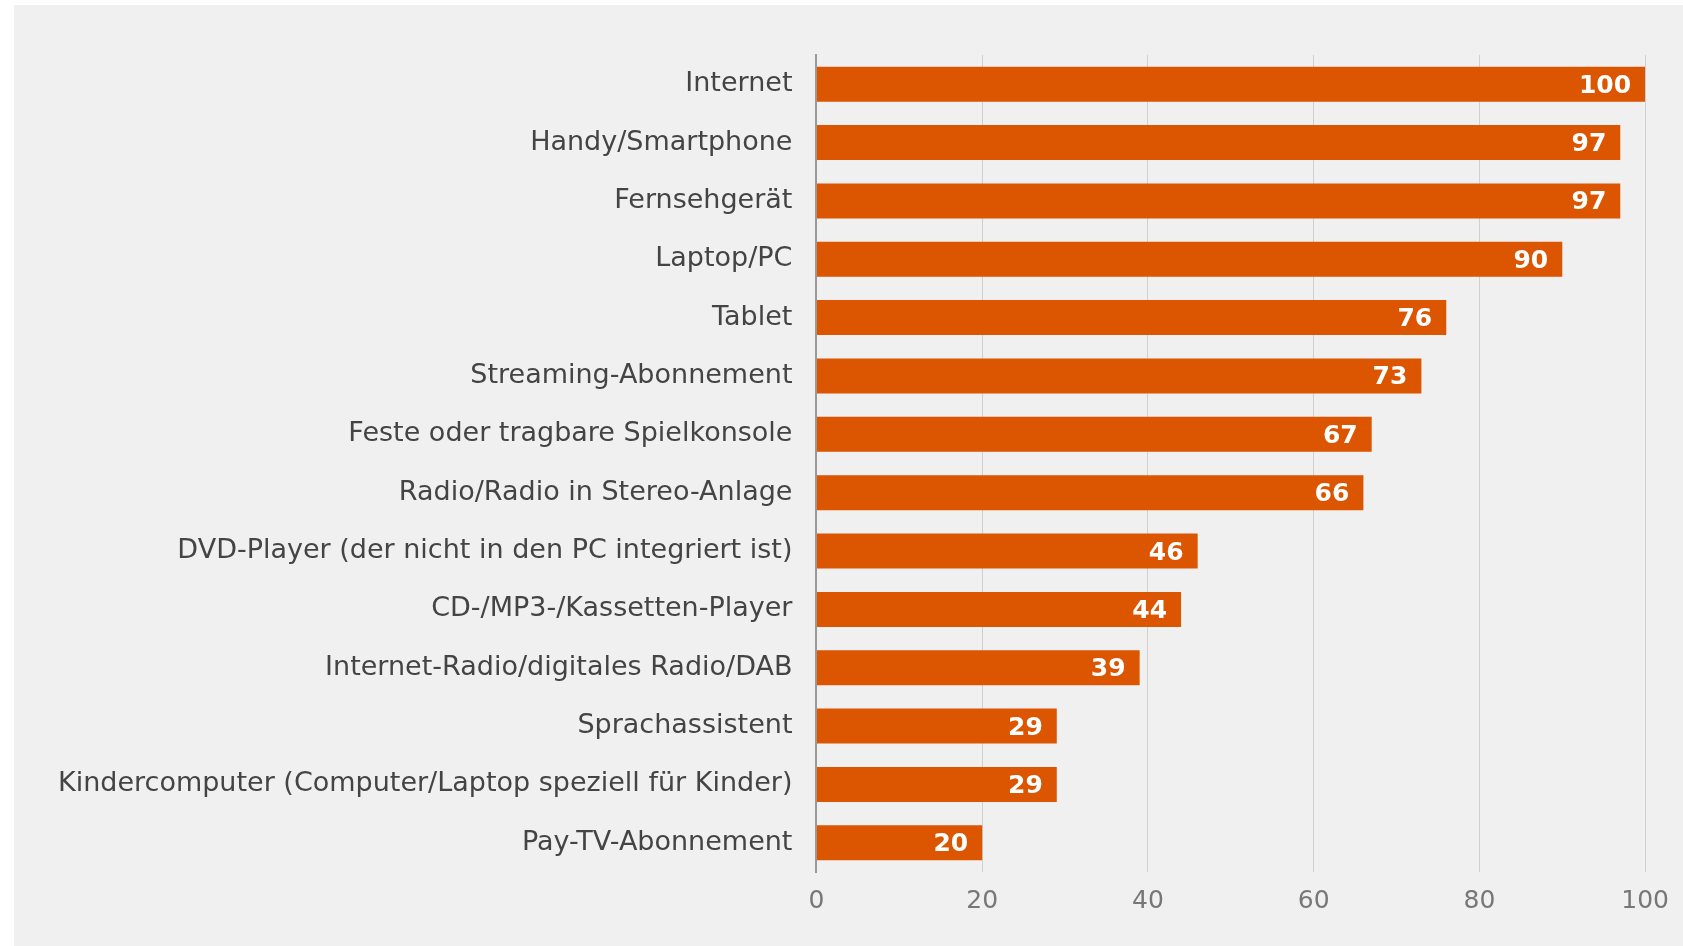  What do you see at coordinates (570, 432) in the screenshot?
I see `y-tick-label: Feste oder tragbare Spielkonsole` at bounding box center [570, 432].